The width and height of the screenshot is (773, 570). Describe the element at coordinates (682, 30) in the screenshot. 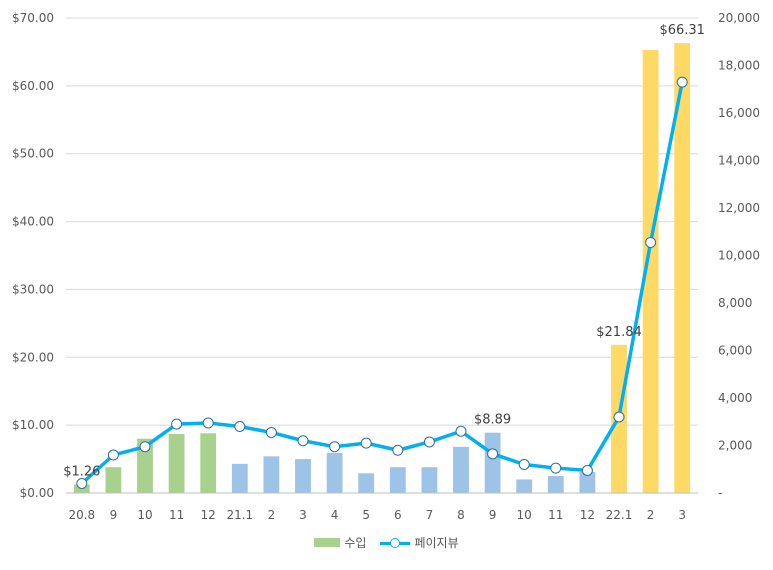

I see `data-label: $66.31` at that location.